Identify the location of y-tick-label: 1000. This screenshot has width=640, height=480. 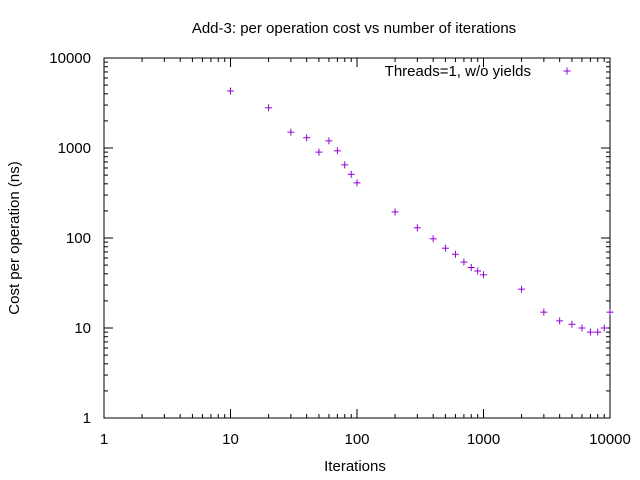
(74, 148).